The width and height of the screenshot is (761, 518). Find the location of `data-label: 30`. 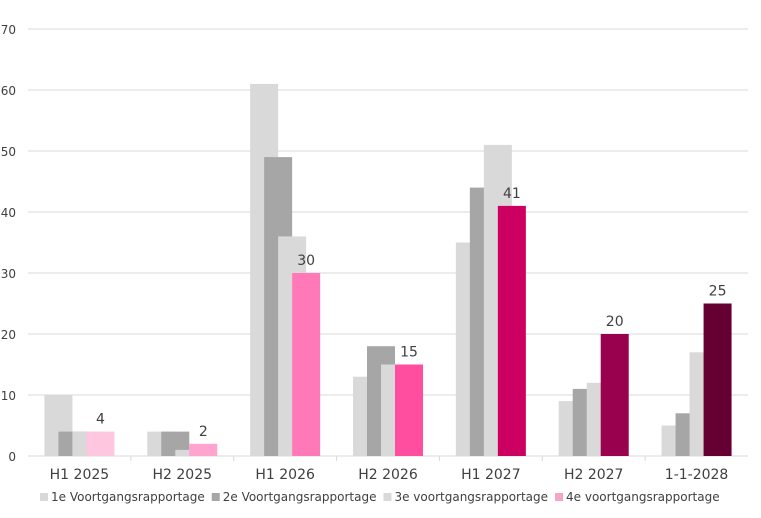

data-label: 30 is located at coordinates (306, 261).